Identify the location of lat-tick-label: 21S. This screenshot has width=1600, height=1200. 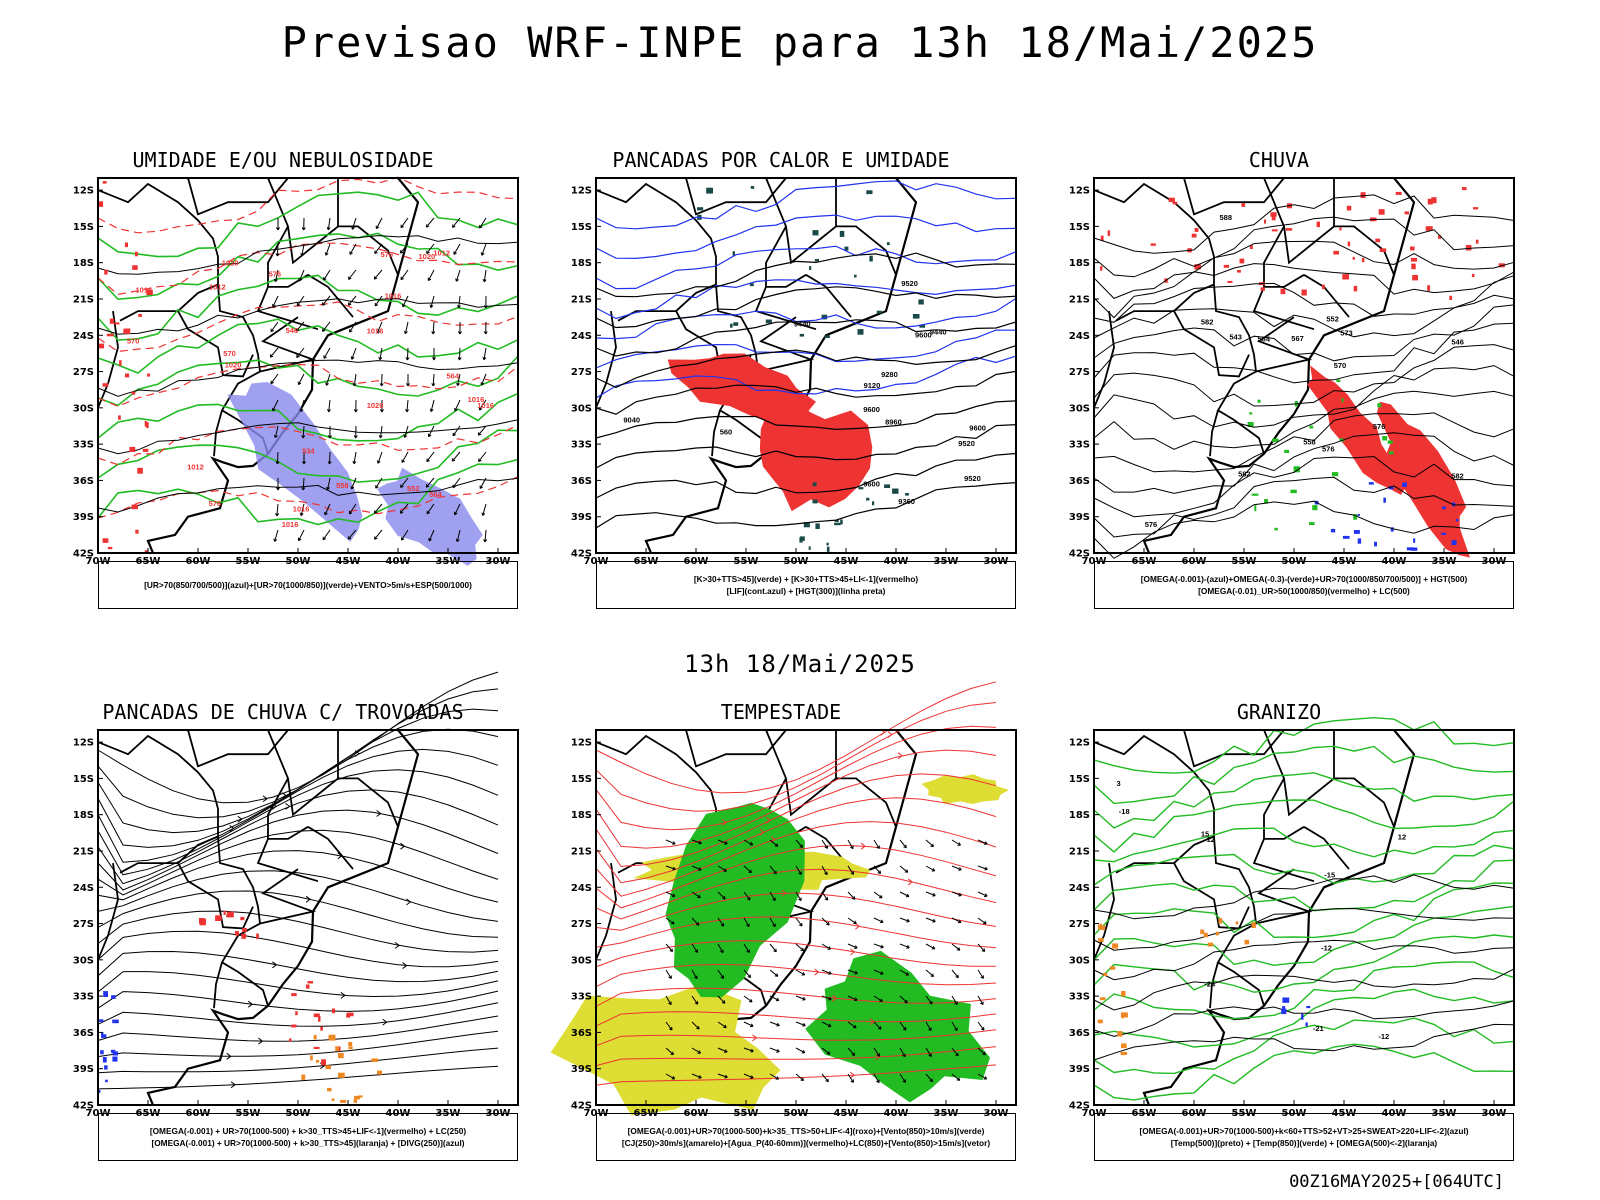
(83, 851).